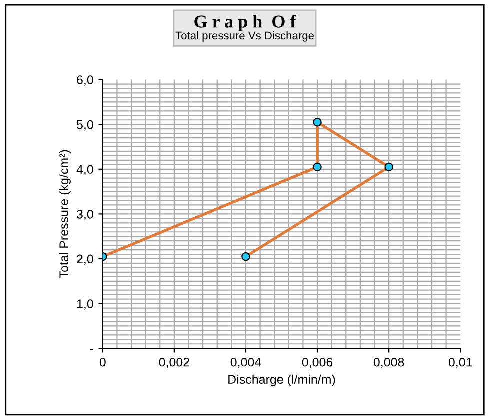 The width and height of the screenshot is (490, 420). I want to click on x-axis-title: Discharge (l/min/m), so click(282, 380).